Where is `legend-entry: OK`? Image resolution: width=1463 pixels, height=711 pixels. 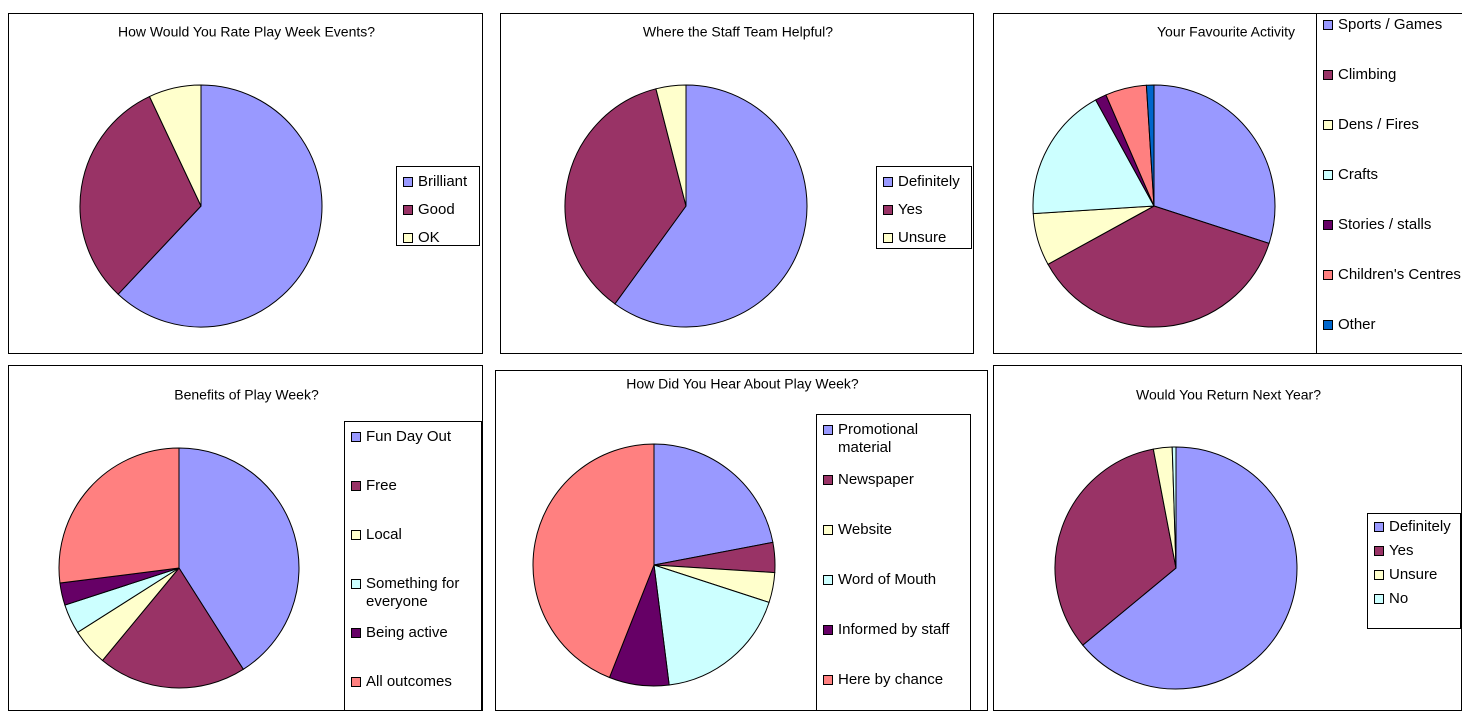
legend-entry: OK is located at coordinates (440, 238).